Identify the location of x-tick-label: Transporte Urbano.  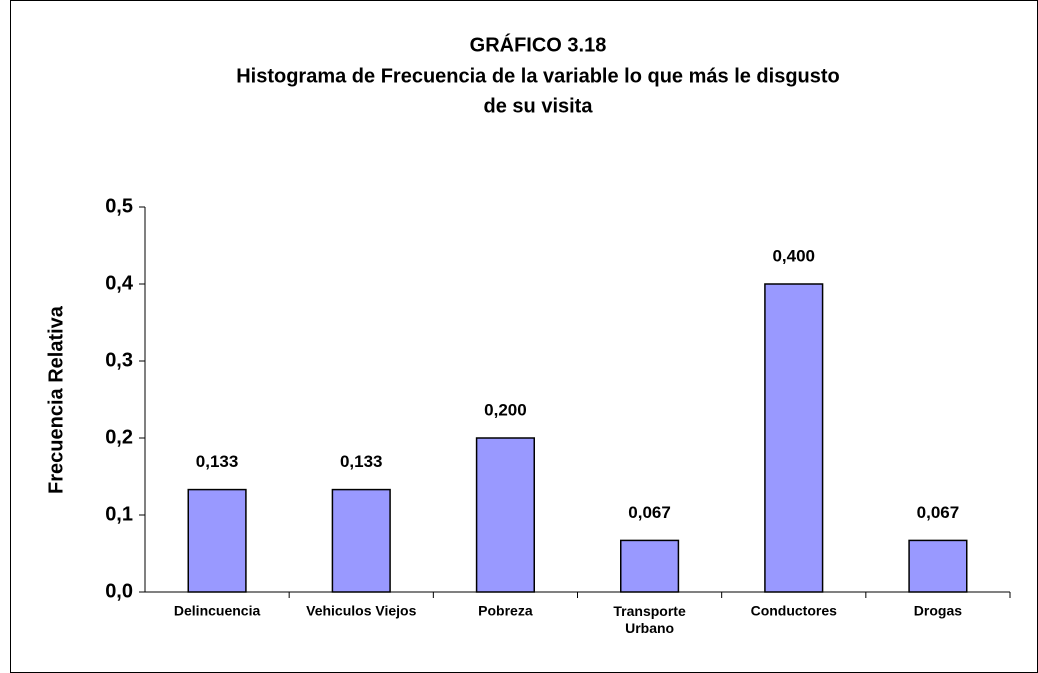
(649, 619).